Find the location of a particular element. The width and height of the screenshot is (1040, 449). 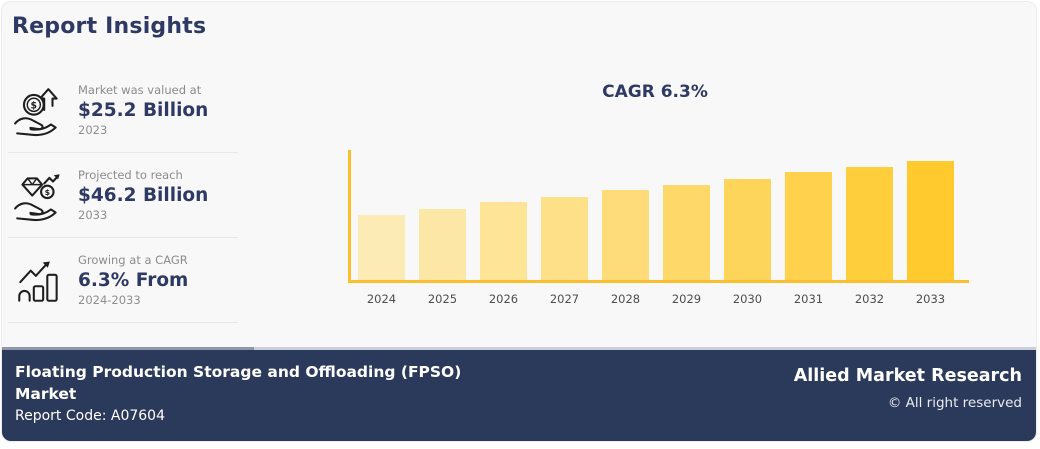

bar-column-2033: 2033 is located at coordinates (930, 228).